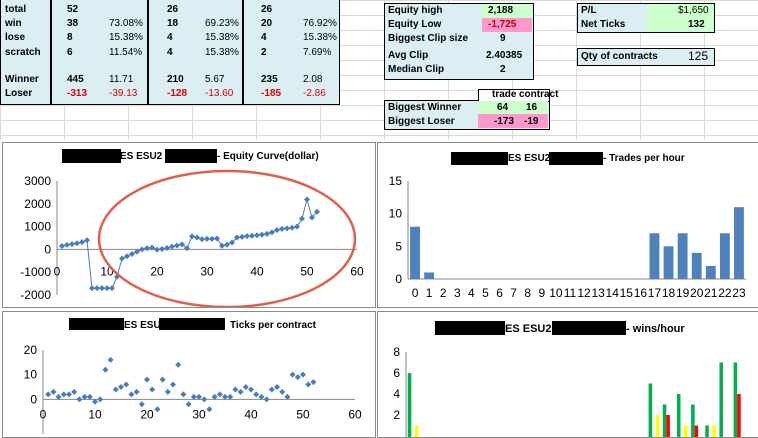 The image size is (758, 438). I want to click on x-tick-label: 19, so click(683, 293).